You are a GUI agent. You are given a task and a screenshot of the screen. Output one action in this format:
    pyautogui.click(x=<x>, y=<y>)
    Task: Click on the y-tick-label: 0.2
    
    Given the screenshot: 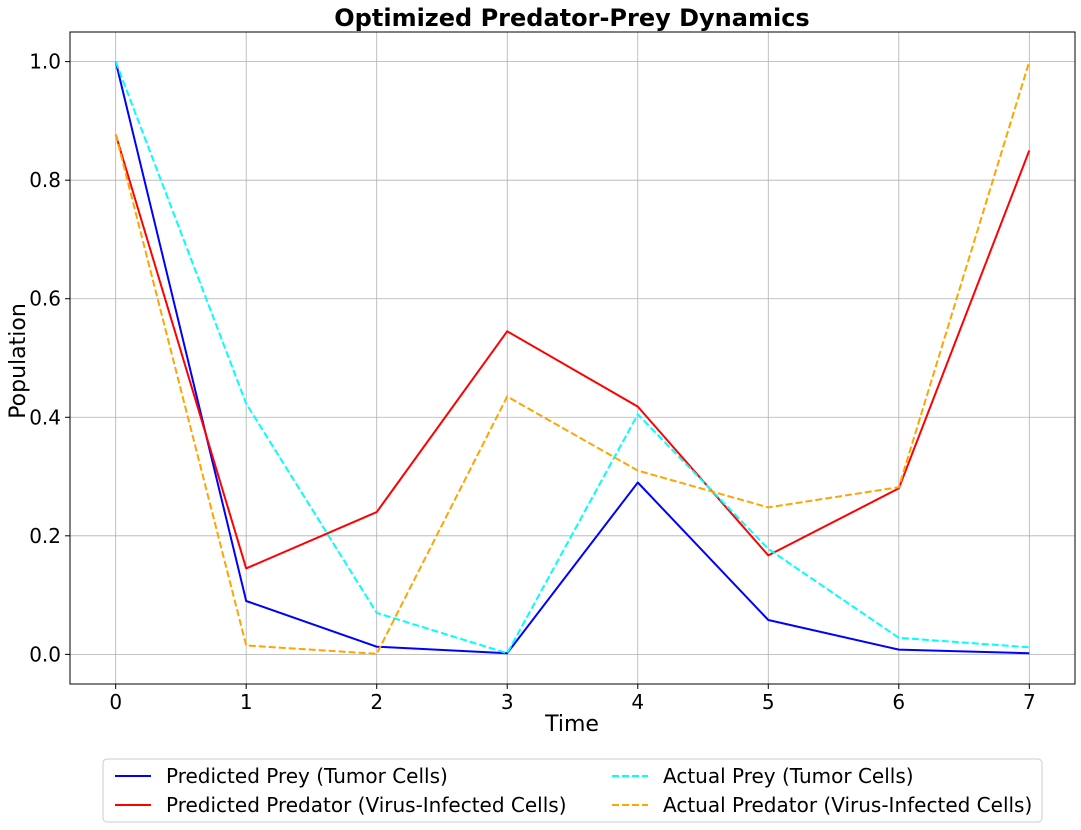 What is the action you would take?
    pyautogui.click(x=45, y=536)
    